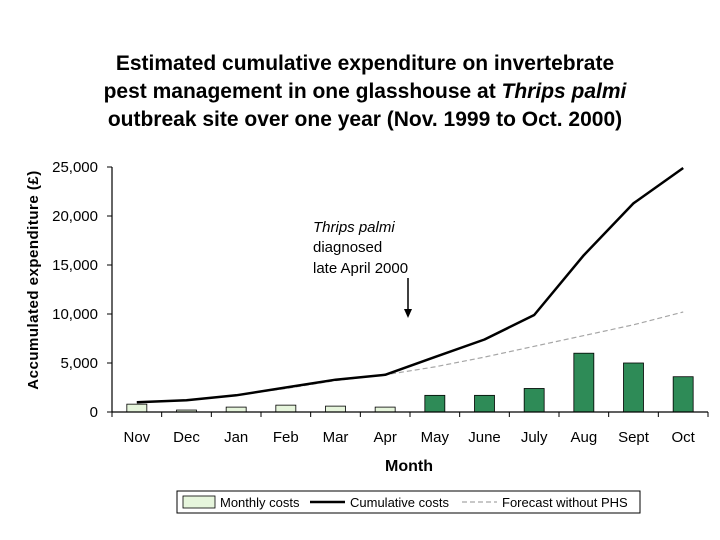  I want to click on y-tick-label: 15,000, so click(75, 265).